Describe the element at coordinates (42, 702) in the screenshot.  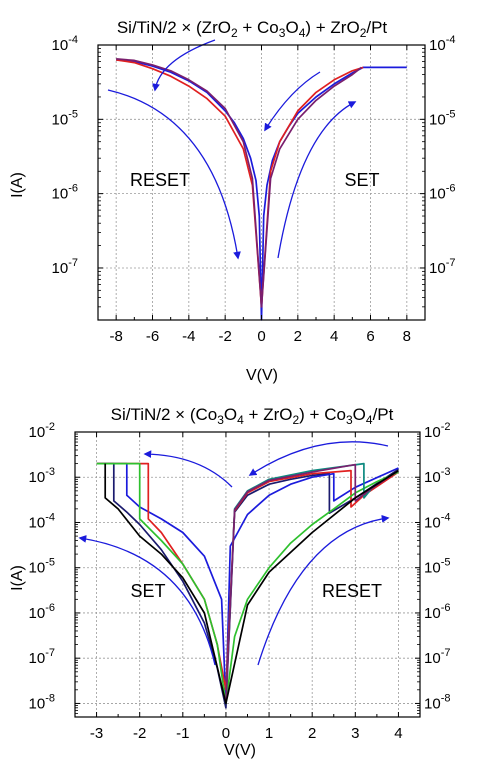
I see `y-tick-label: 10⁻⁸` at that location.